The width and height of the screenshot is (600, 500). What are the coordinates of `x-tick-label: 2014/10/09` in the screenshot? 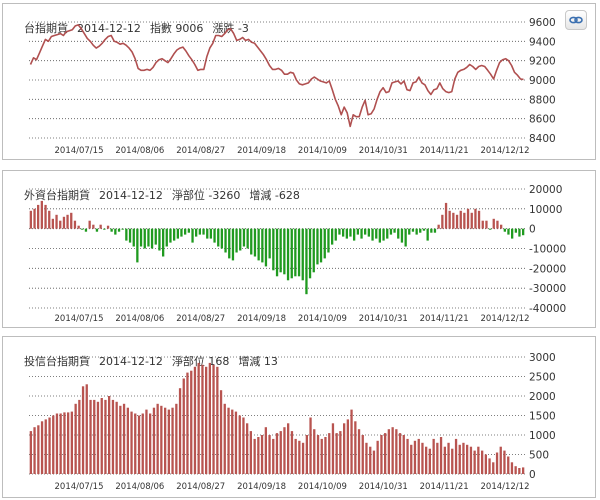 It's located at (322, 151).